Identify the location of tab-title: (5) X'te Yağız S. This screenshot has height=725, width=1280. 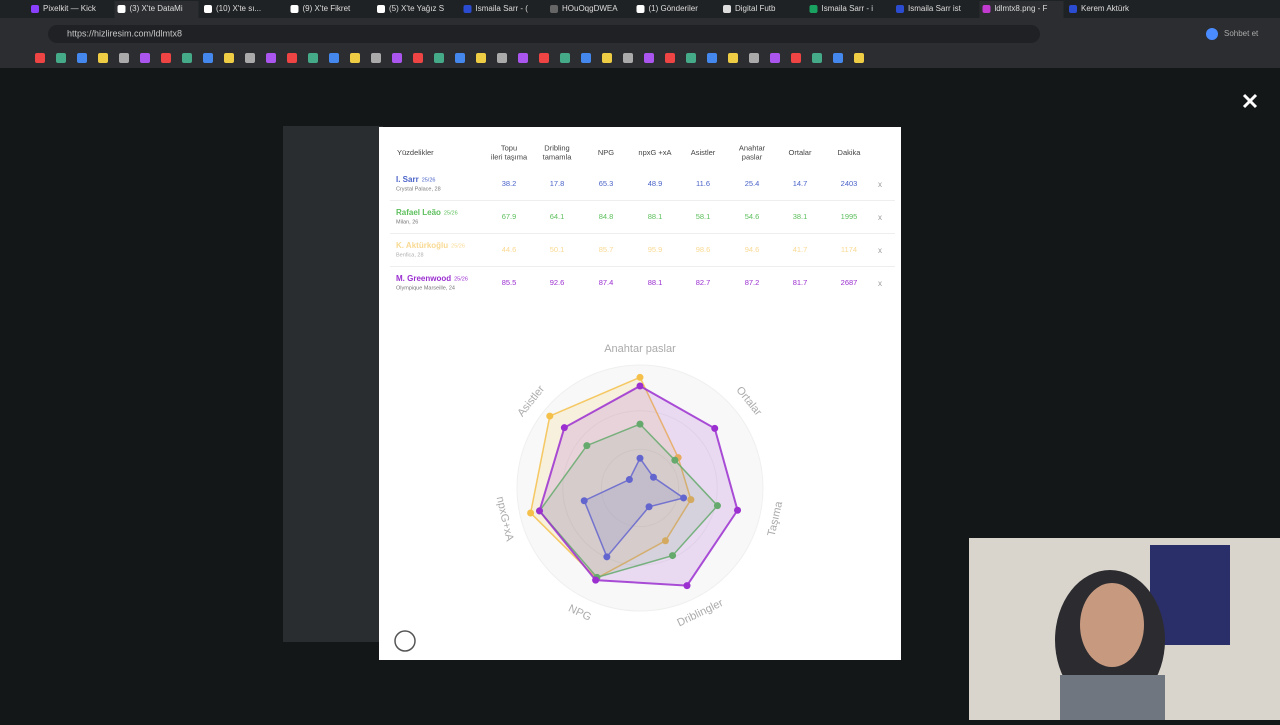
(416, 8).